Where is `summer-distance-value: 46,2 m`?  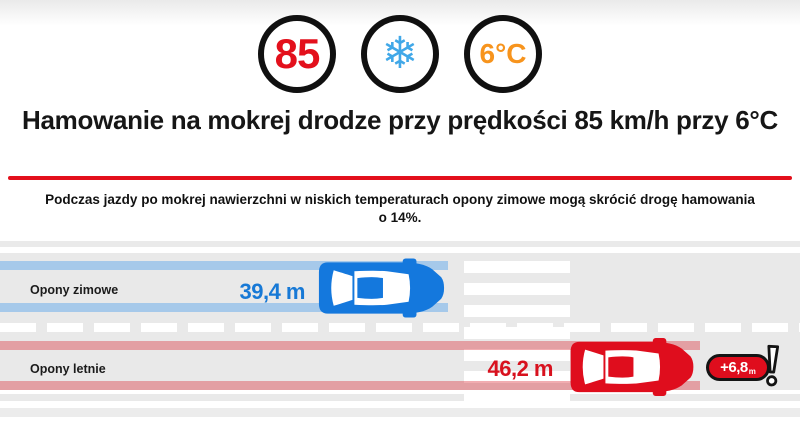
summer-distance-value: 46,2 m is located at coordinates (520, 368).